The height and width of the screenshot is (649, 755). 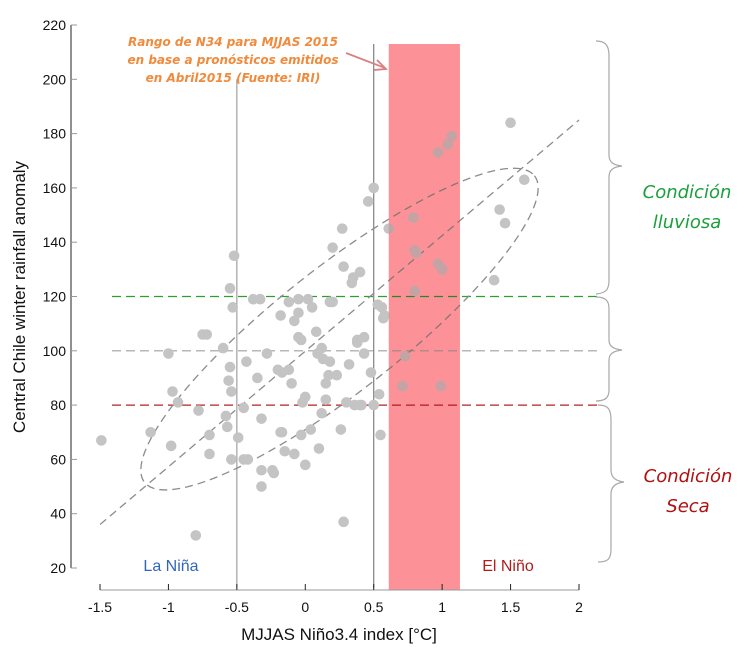 I want to click on y-tick-label: 100, so click(x=55, y=351).